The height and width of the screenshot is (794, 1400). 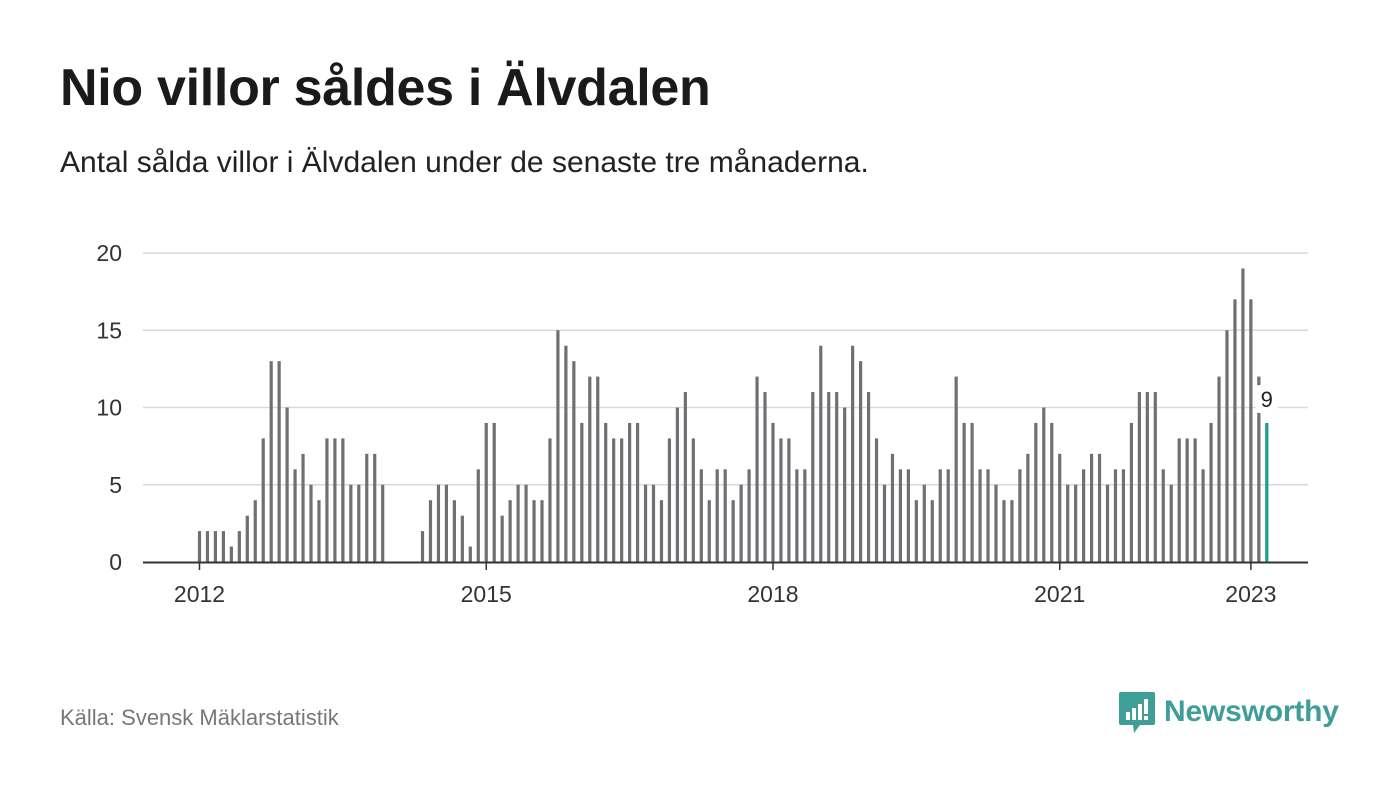 What do you see at coordinates (199, 594) in the screenshot?
I see `x-tick-label: 2012` at bounding box center [199, 594].